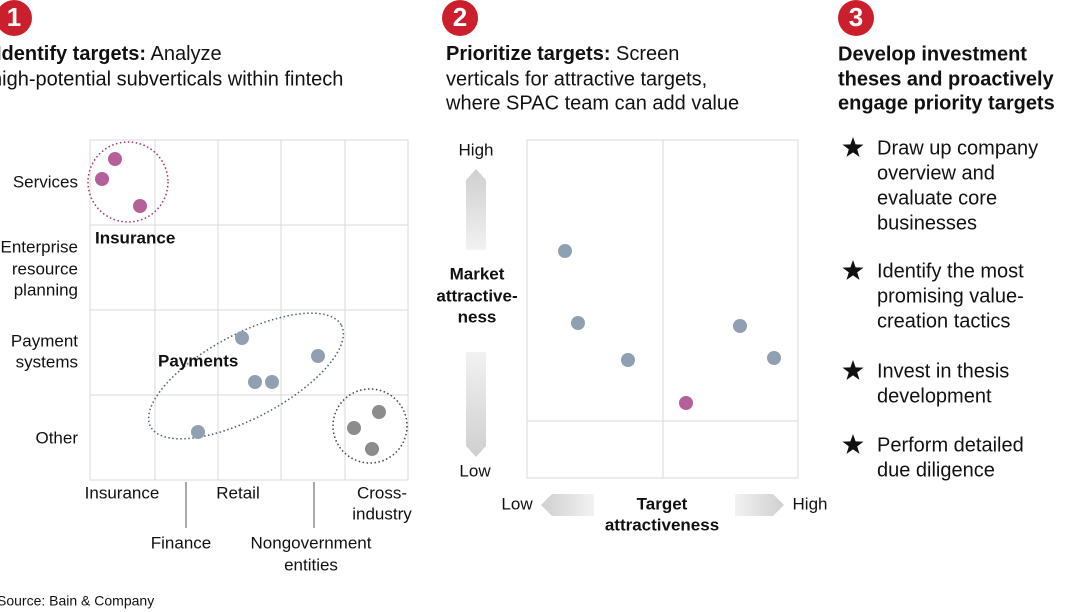  What do you see at coordinates (950, 296) in the screenshot?
I see `bullet-text: promising value-` at bounding box center [950, 296].